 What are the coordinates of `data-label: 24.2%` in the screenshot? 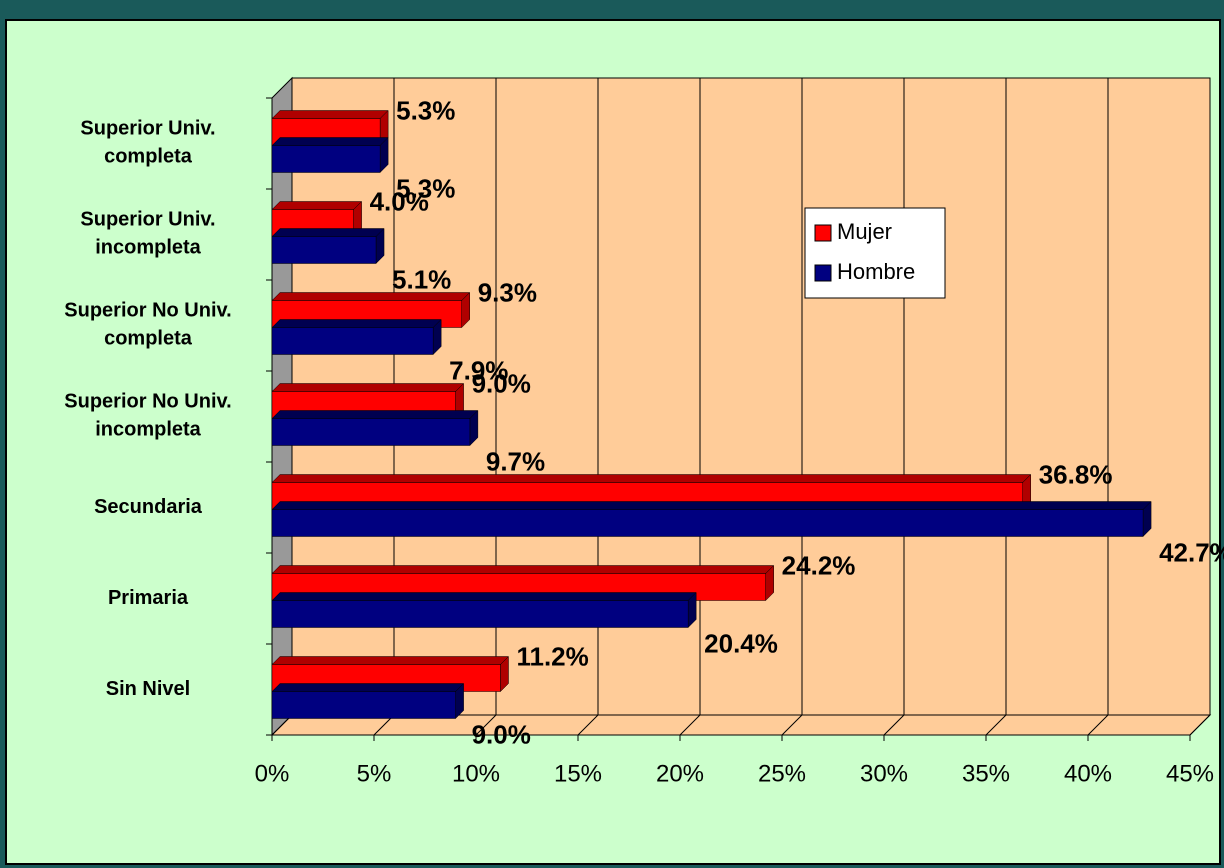 It's located at (819, 565).